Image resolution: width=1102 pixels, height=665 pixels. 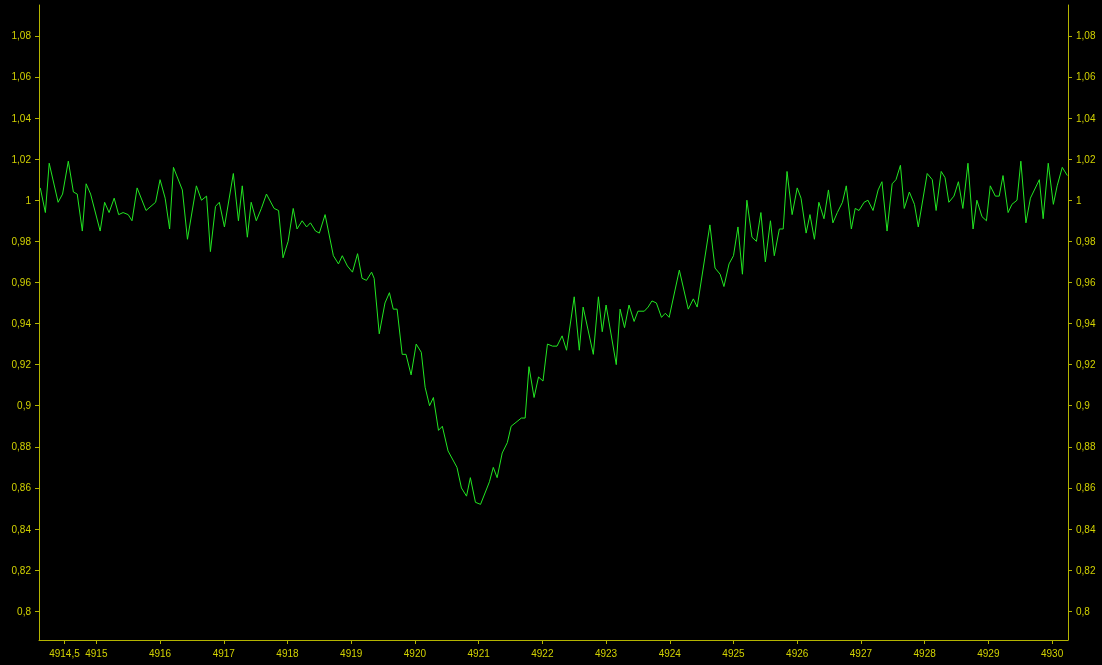 I want to click on x-tick-label: 4914,5, so click(x=65, y=653).